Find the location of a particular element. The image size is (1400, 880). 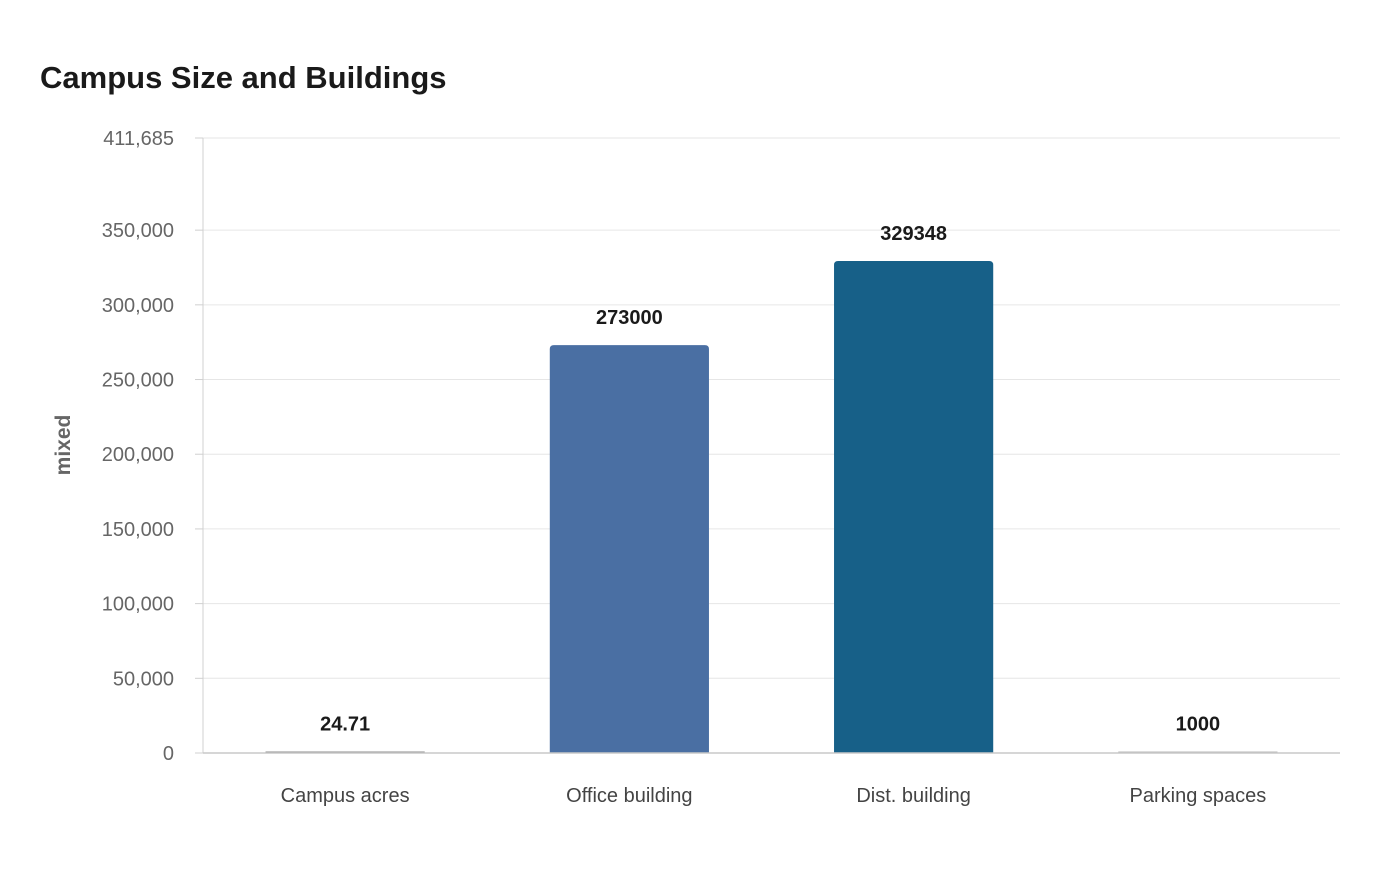

y-axis-title: mixed is located at coordinates (63, 445).